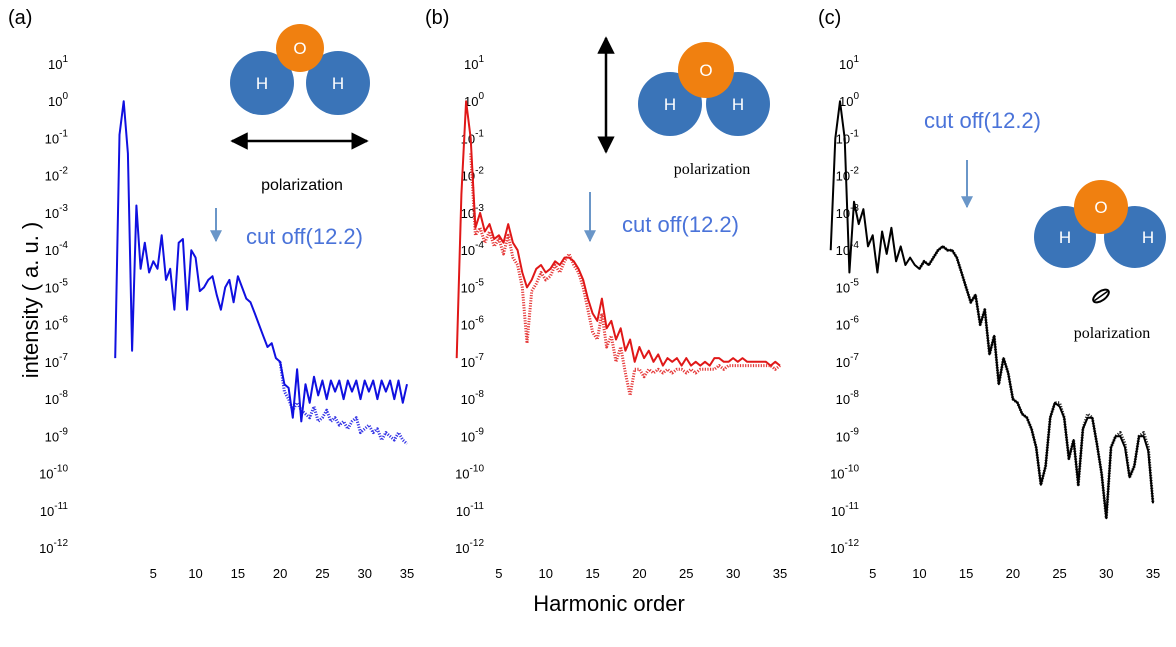  What do you see at coordinates (1013, 573) in the screenshot?
I see `x-tick-label: 20` at bounding box center [1013, 573].